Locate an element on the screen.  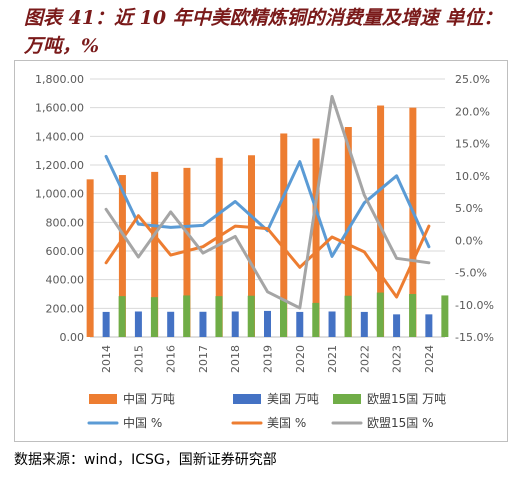
x-tick-label: 2023 is located at coordinates (397, 359).